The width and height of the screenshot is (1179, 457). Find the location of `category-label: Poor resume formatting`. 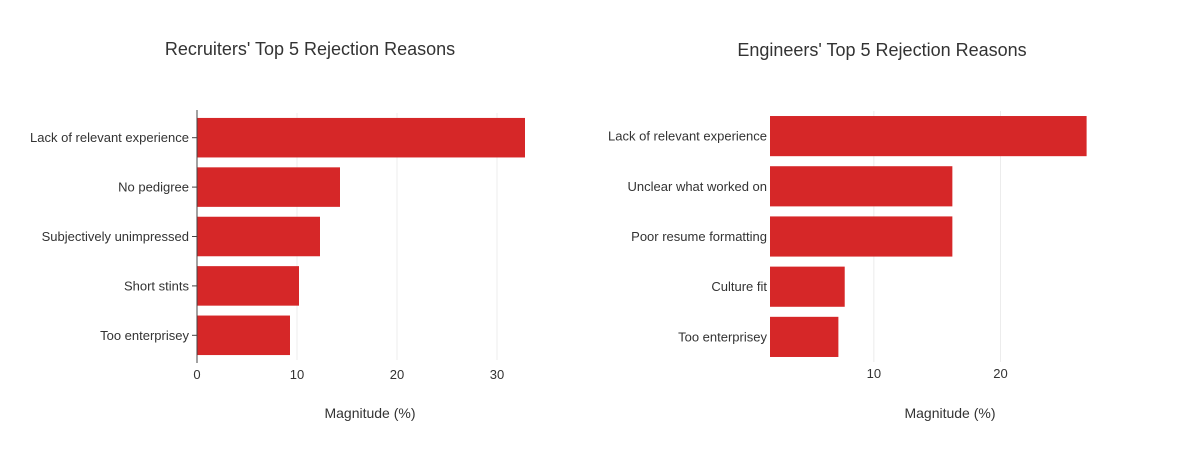

category-label: Poor resume formatting is located at coordinates (699, 236).